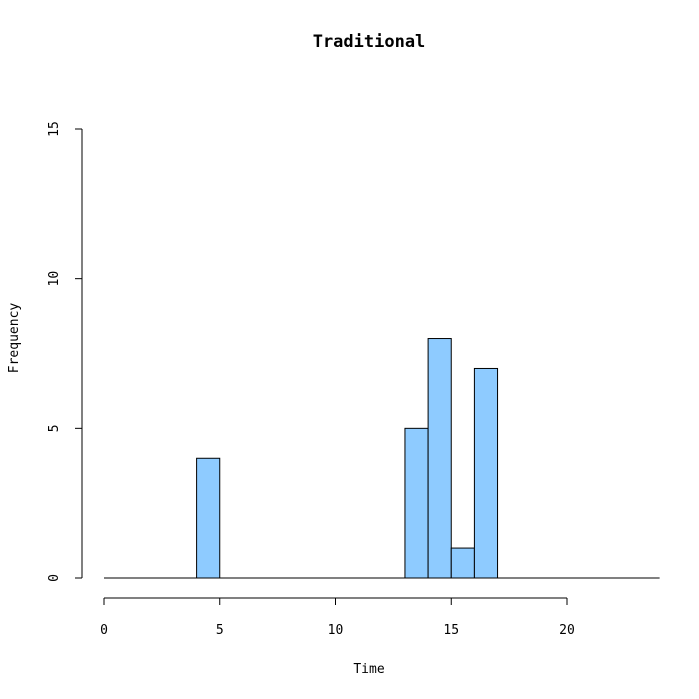 This screenshot has height=699, width=699. I want to click on x-tick-label-10: 10, so click(336, 630).